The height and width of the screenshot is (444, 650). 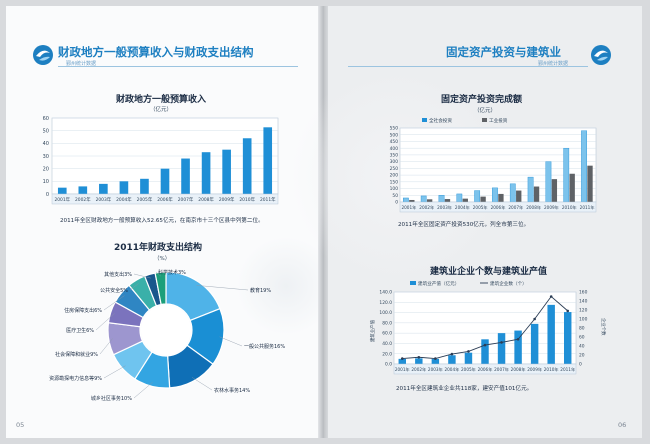 I want to click on y-tick-label-left: 20.0, so click(x=387, y=354).